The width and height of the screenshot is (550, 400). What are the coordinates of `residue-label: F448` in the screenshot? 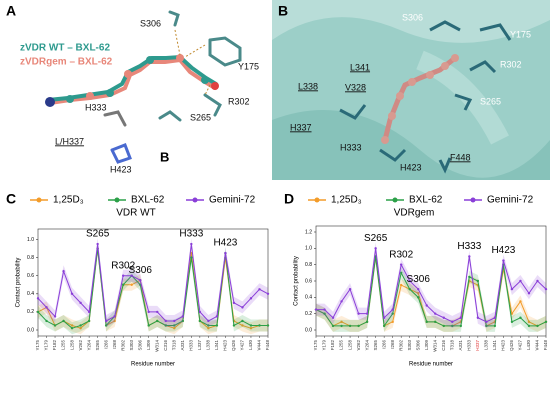 It's located at (460, 157).